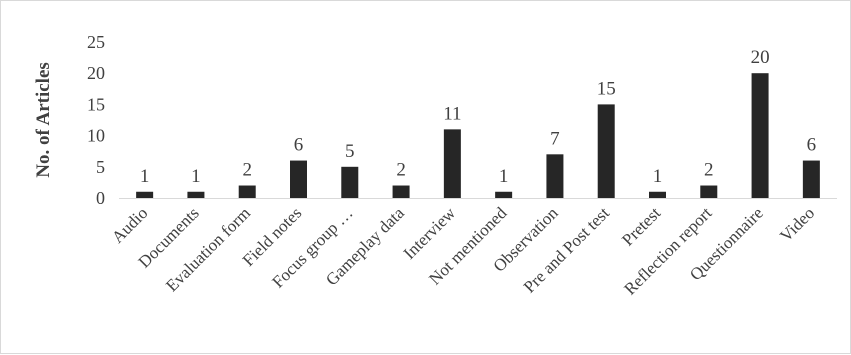 Image resolution: width=851 pixels, height=355 pixels. What do you see at coordinates (555, 138) in the screenshot?
I see `data-label: 7` at bounding box center [555, 138].